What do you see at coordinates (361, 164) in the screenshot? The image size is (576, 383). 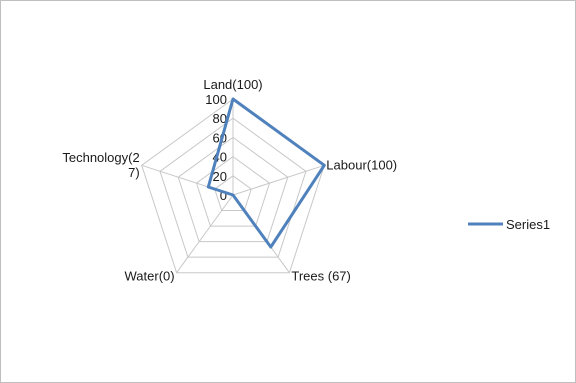 I see `category-label-1: Labour(100)` at bounding box center [361, 164].